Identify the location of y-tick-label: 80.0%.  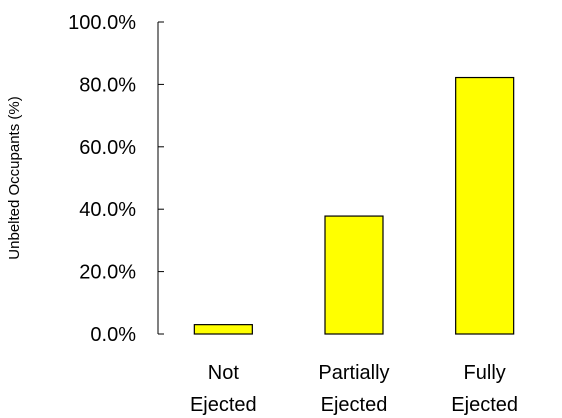
(107, 85).